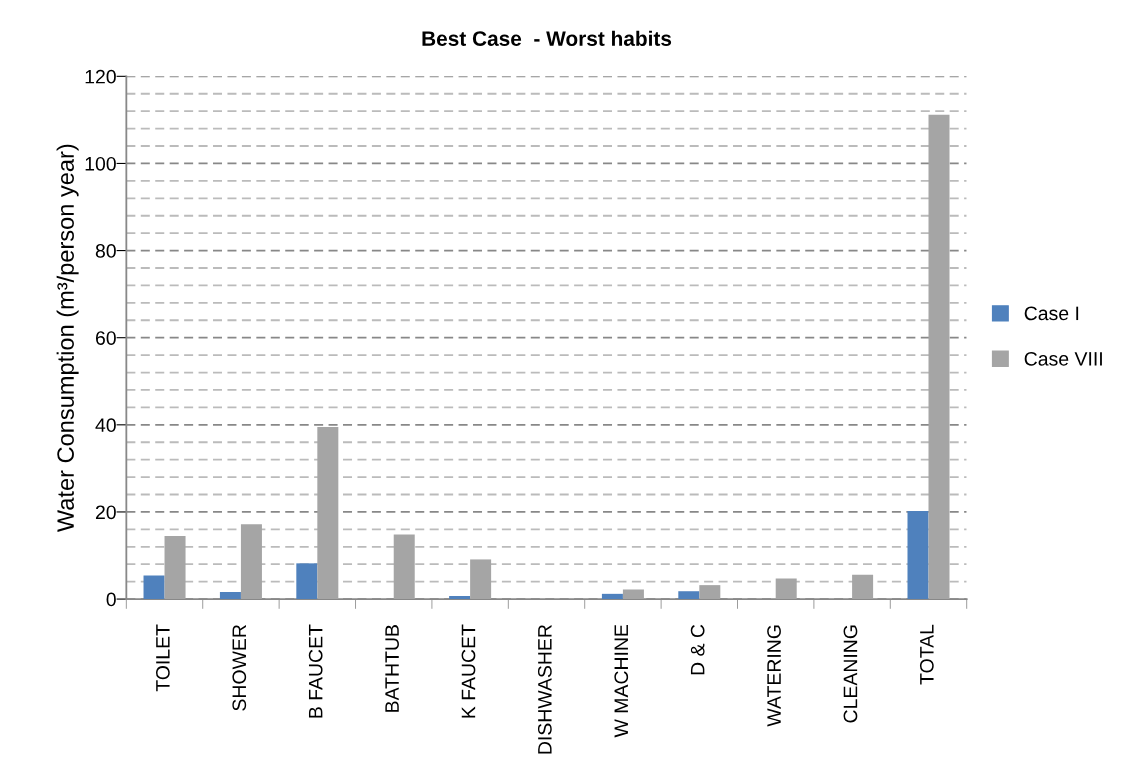 The width and height of the screenshot is (1128, 771). I want to click on legend-label: Case VIII, so click(1063, 358).